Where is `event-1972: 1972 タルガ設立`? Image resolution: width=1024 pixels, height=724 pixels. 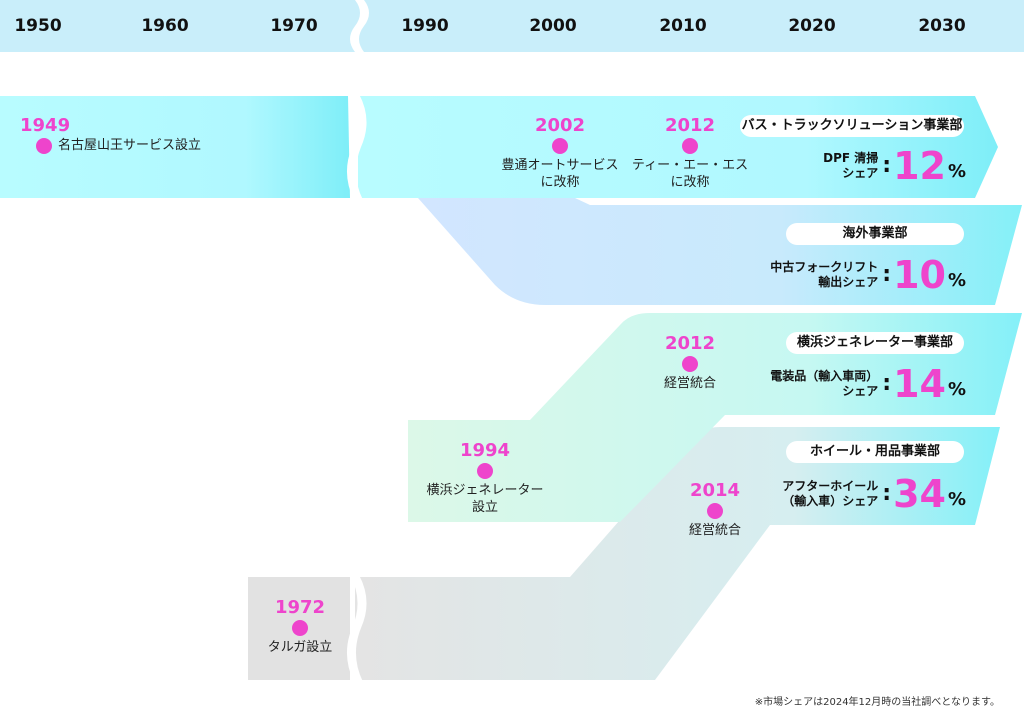
event-1972: 1972 タルガ設立 is located at coordinates (300, 626).